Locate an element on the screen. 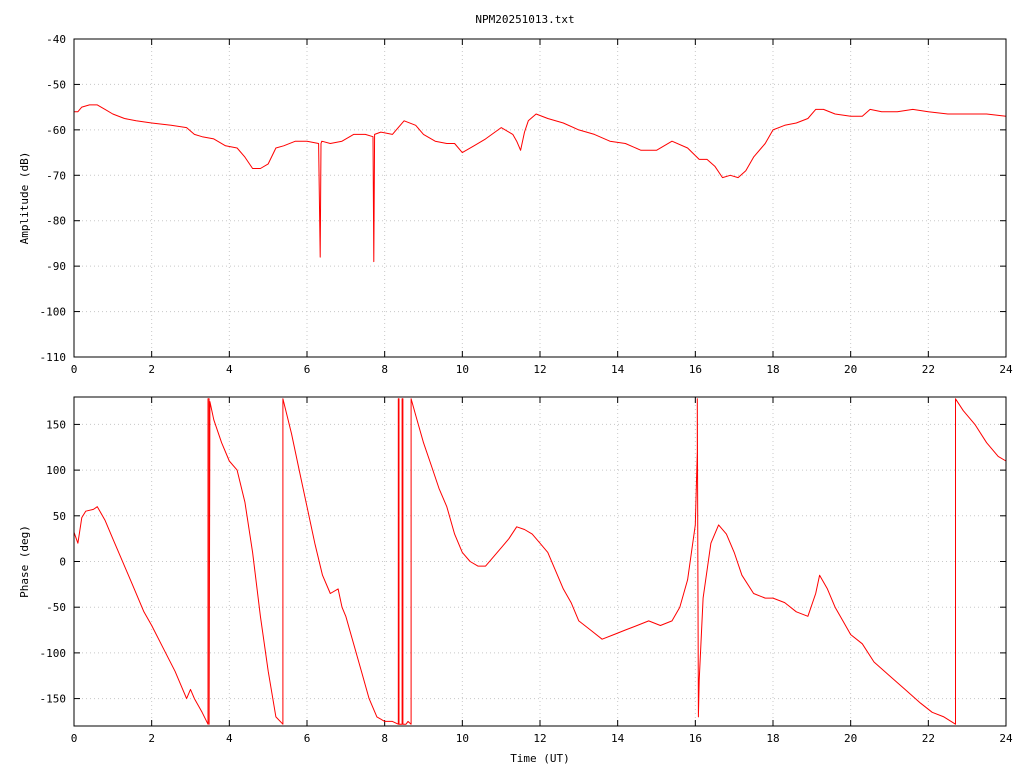  phase-ytick-label: -50 is located at coordinates (56, 607).